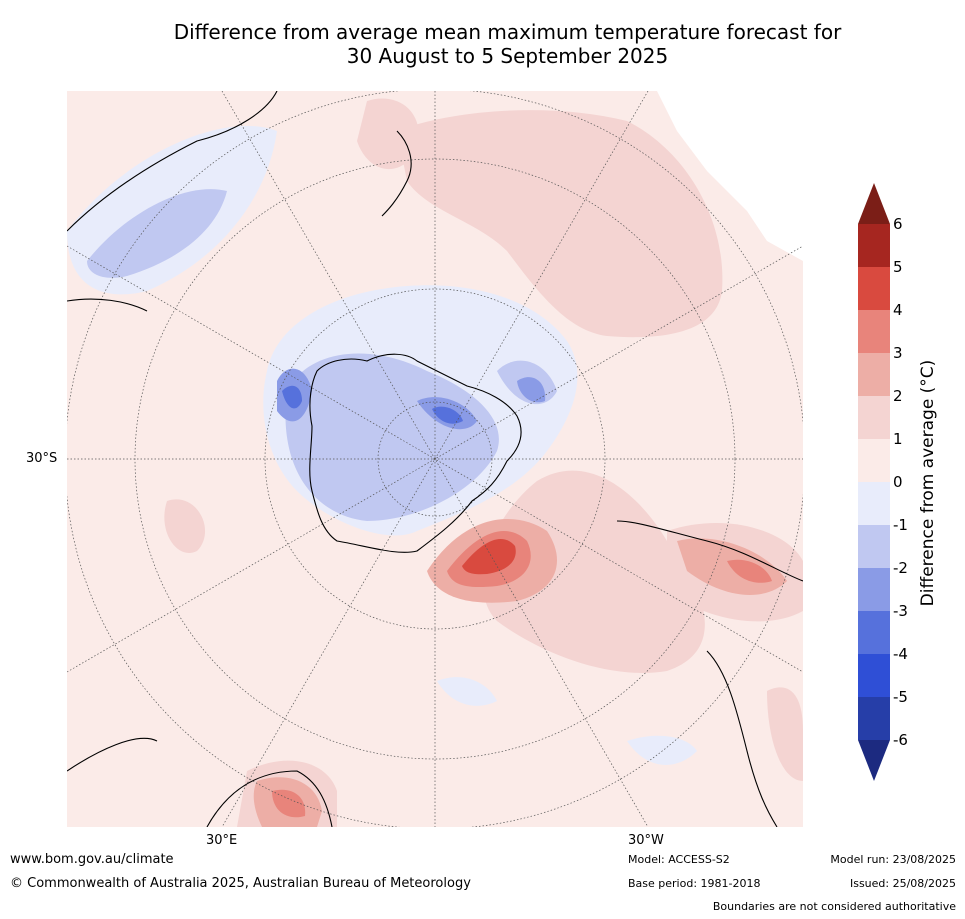 Image resolution: width=965 pixels, height=919 pixels. I want to click on lon-label-30w: 30°W, so click(646, 840).